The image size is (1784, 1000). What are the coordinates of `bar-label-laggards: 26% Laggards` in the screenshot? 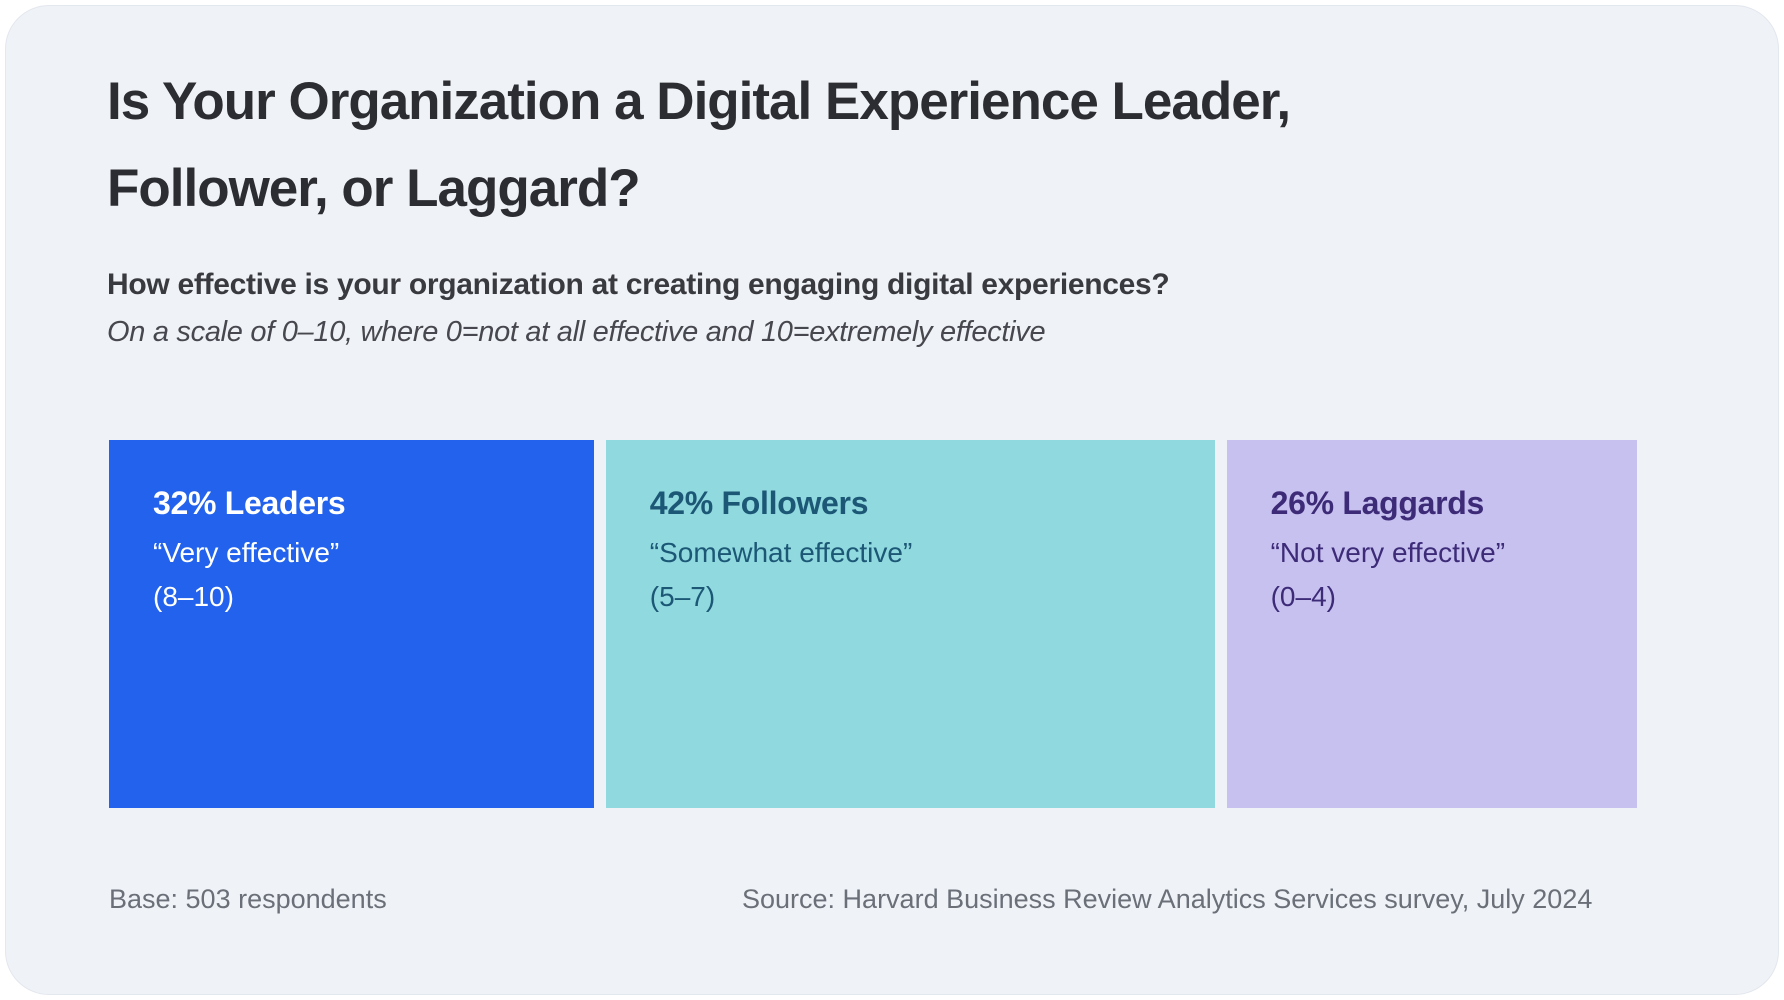 It's located at (1377, 503).